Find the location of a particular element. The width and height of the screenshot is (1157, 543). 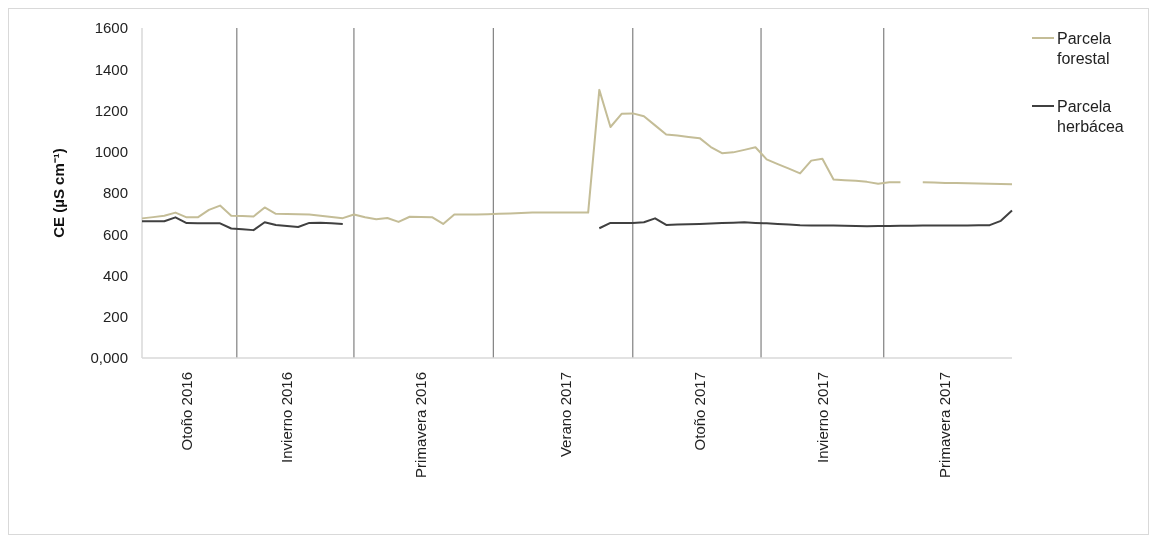

legend-label: Parcela forestal is located at coordinates (1084, 48).